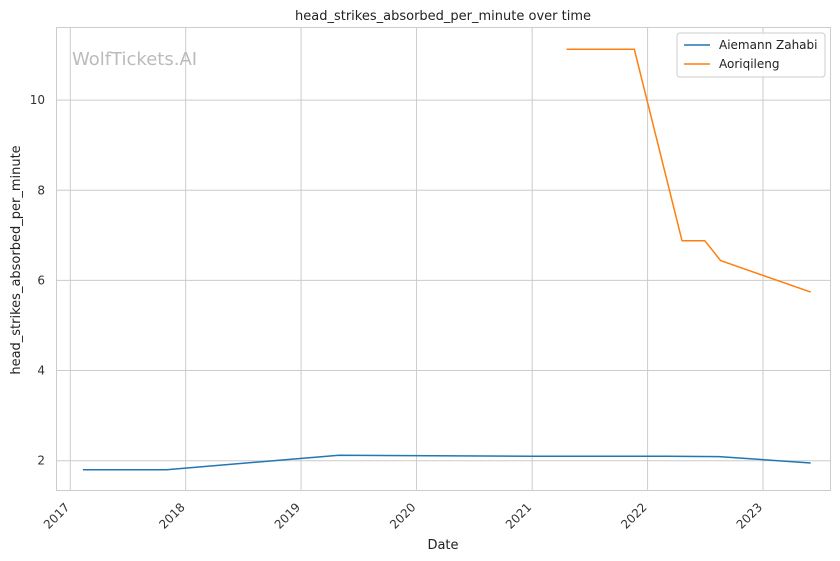 The height and width of the screenshot is (561, 840). I want to click on x-axis-label: Date, so click(442, 545).